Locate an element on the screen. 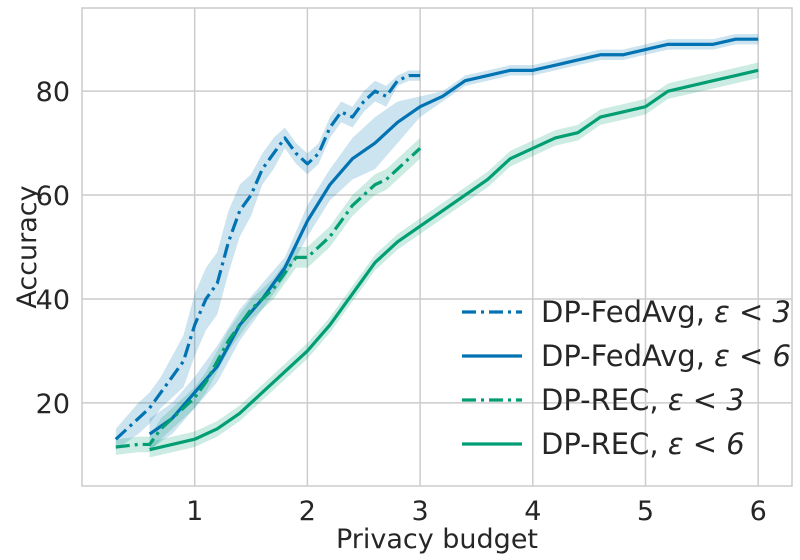  legend-method-rec-eps3: DP-REC, is located at coordinates (604, 400).